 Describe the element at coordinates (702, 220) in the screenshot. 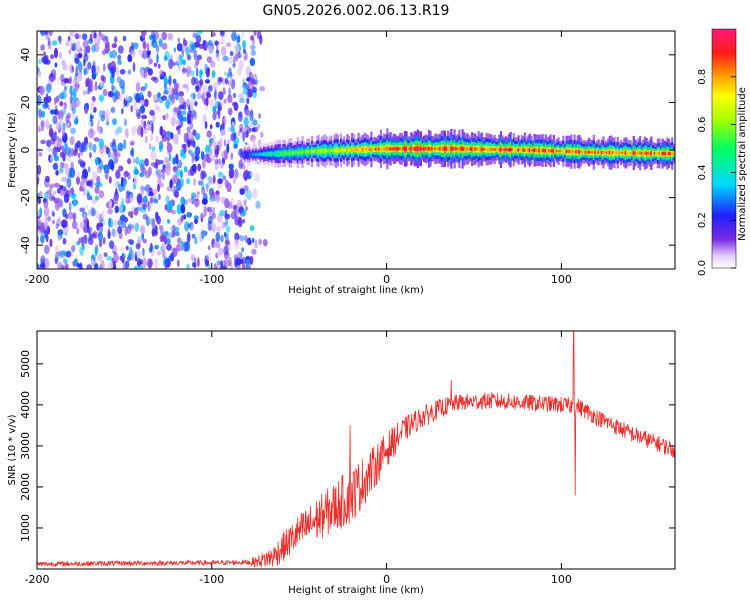

I see `colorbar-tick-label: 0.2` at that location.